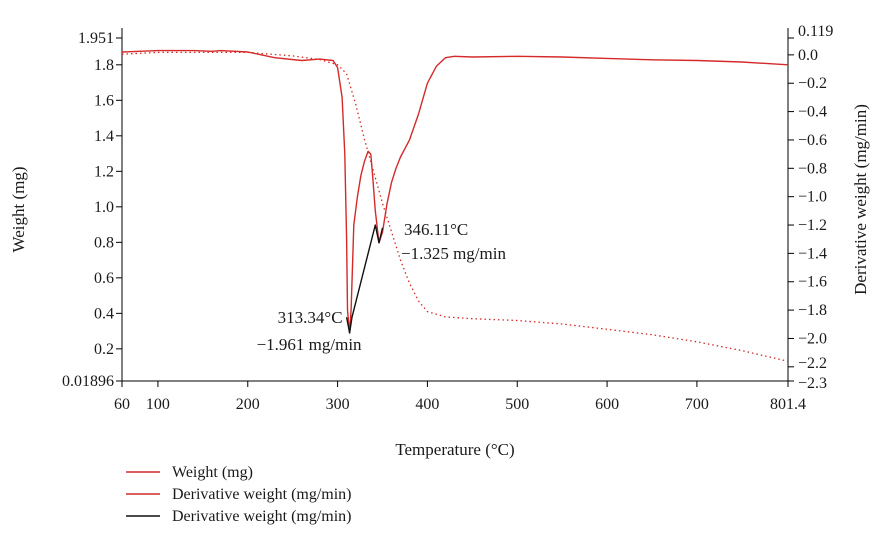 Image resolution: width=879 pixels, height=542 pixels. What do you see at coordinates (517, 404) in the screenshot?
I see `x-tick-label: 500` at bounding box center [517, 404].